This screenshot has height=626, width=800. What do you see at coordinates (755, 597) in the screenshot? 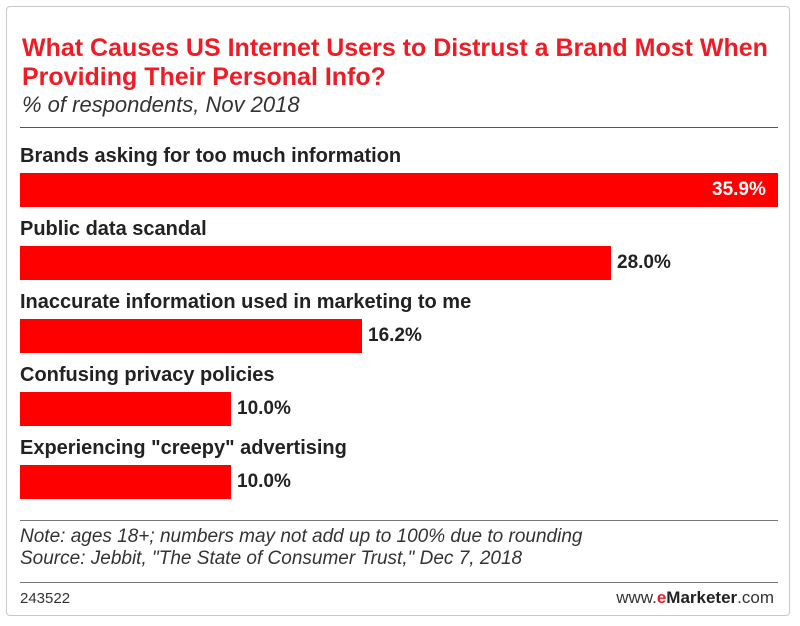
I see `brand-suffix: .com` at bounding box center [755, 597].